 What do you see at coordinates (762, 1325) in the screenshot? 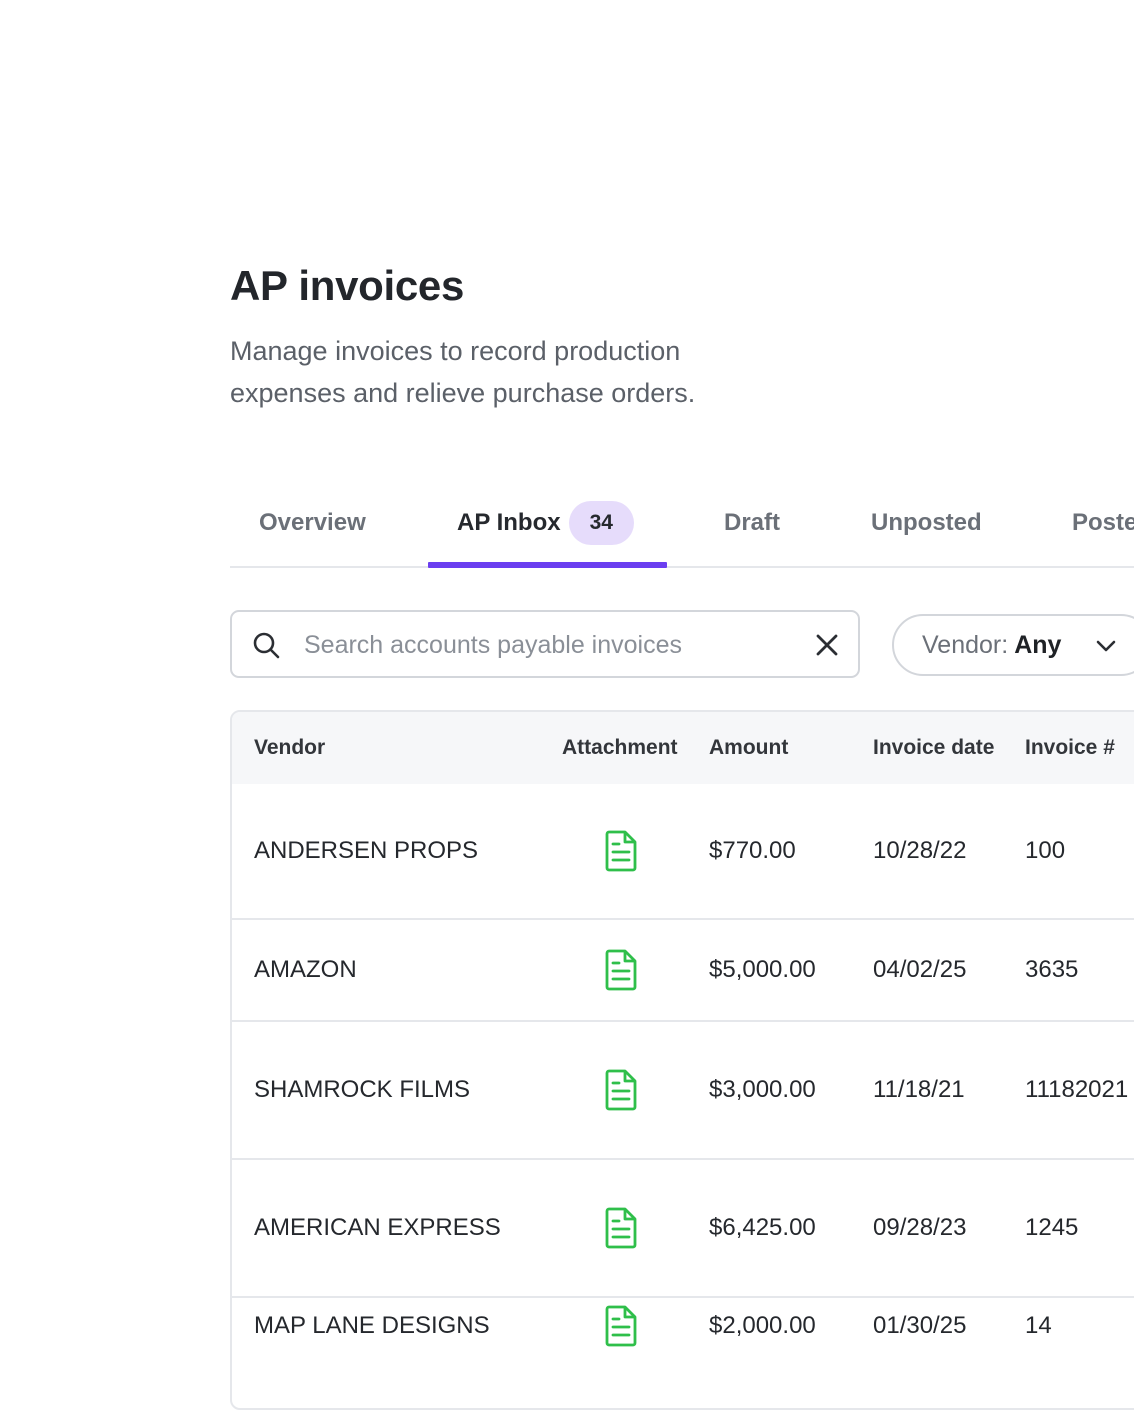
I see `amount-cell: $2,000.00` at bounding box center [762, 1325].